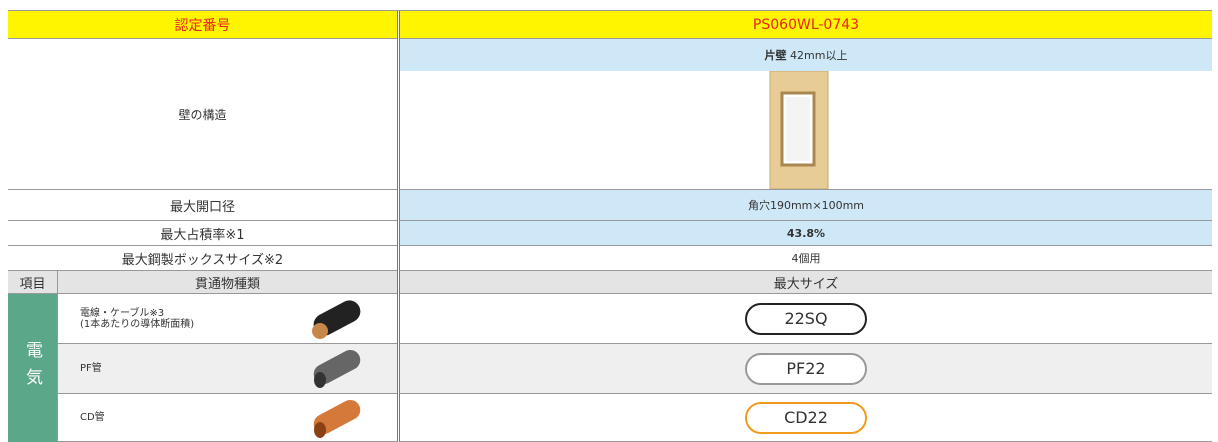 The height and width of the screenshot is (442, 1218). I want to click on item-note: (1本あたりの導体断面積), so click(137, 324).